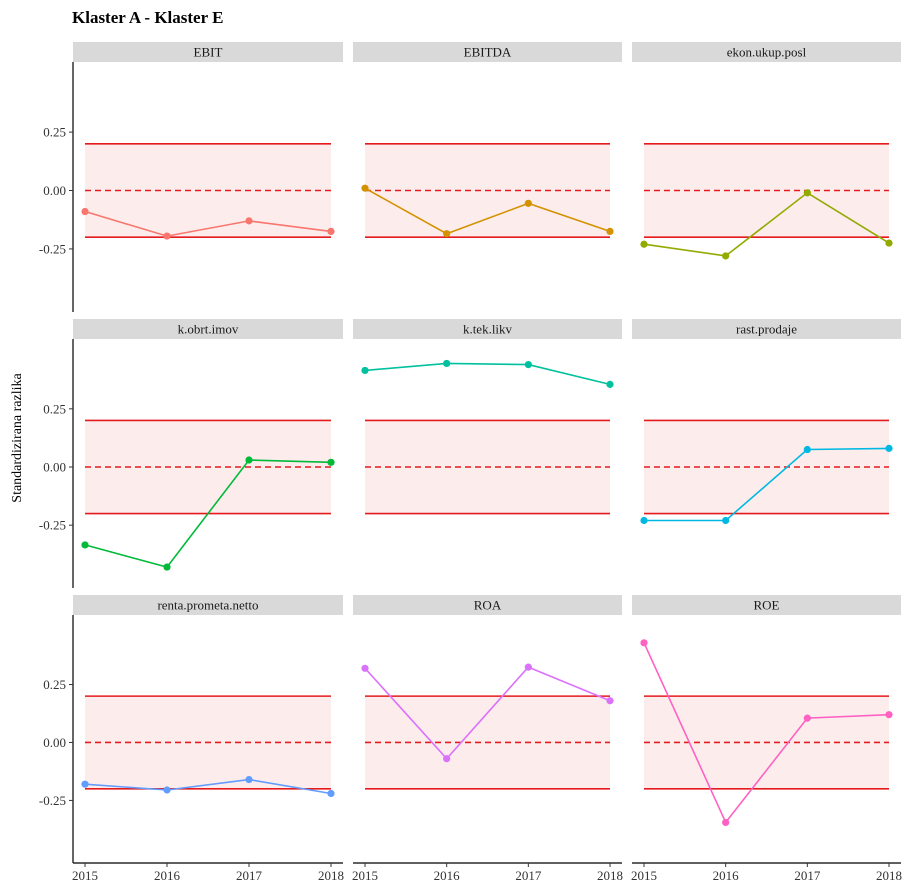 This screenshot has width=906, height=885. I want to click on facet-strip-label: ROE, so click(767, 605).